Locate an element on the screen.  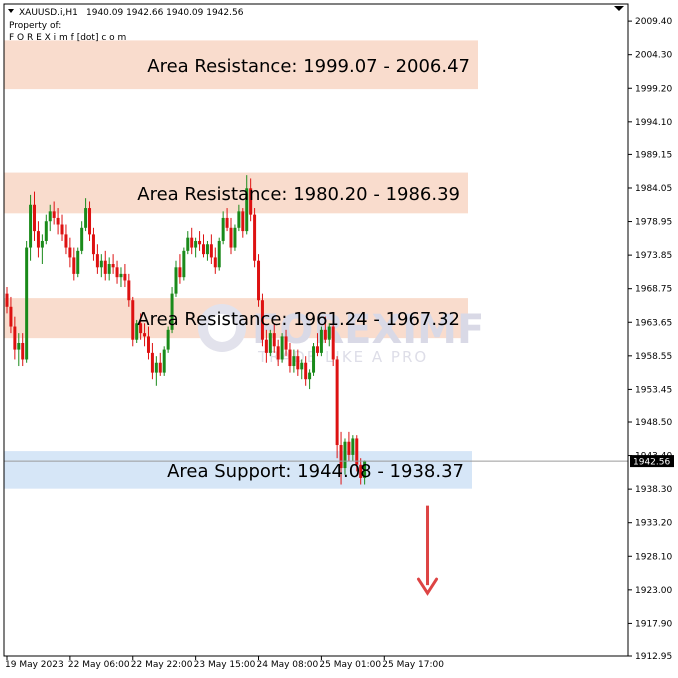
resistance-zone is located at coordinates (241, 65).